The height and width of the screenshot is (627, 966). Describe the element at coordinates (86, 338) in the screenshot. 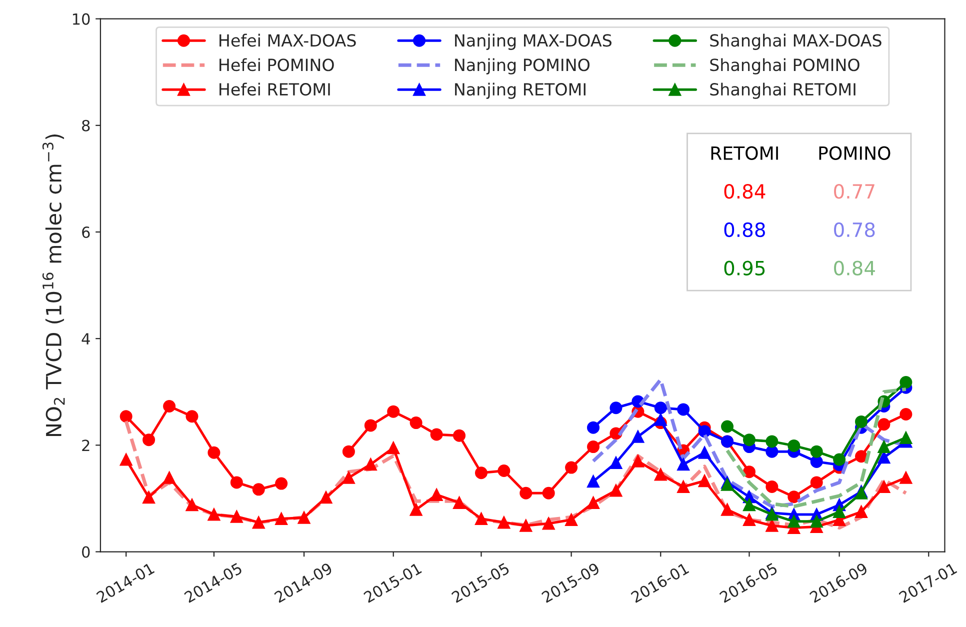

I see `y-tick-label: 4` at that location.